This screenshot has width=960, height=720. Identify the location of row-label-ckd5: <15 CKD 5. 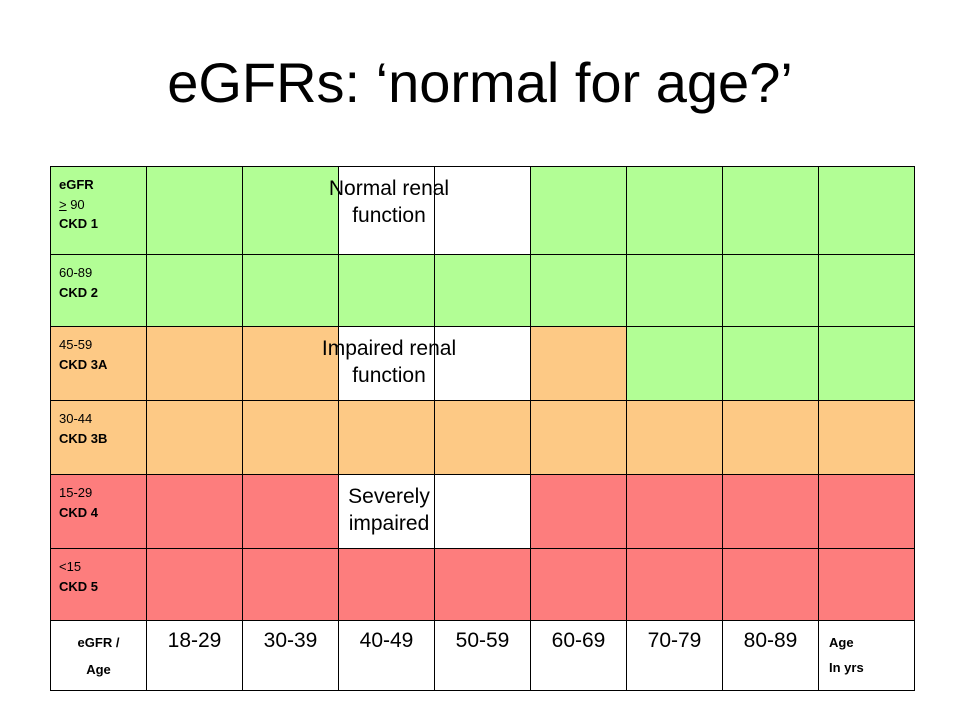
(98, 584).